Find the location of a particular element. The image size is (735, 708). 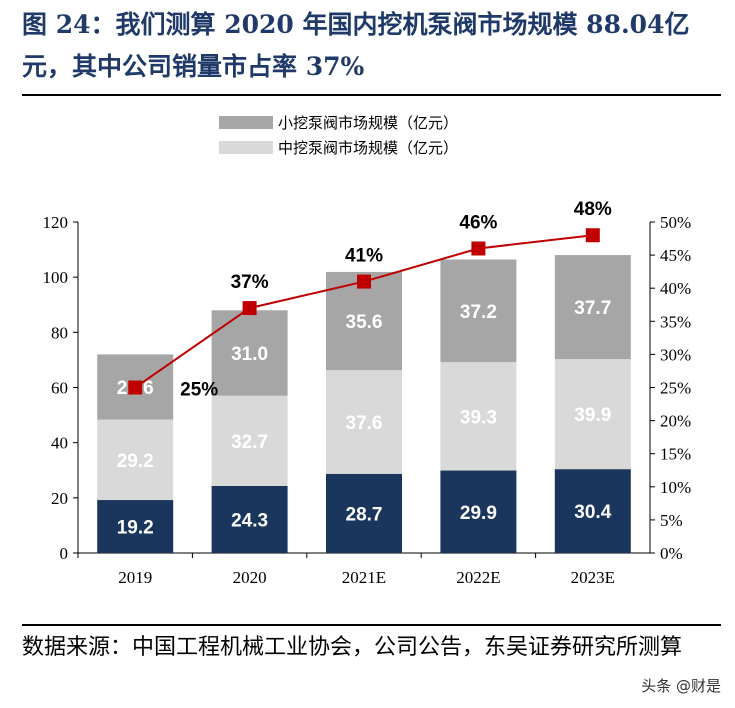

footer-rule is located at coordinates (371, 625).